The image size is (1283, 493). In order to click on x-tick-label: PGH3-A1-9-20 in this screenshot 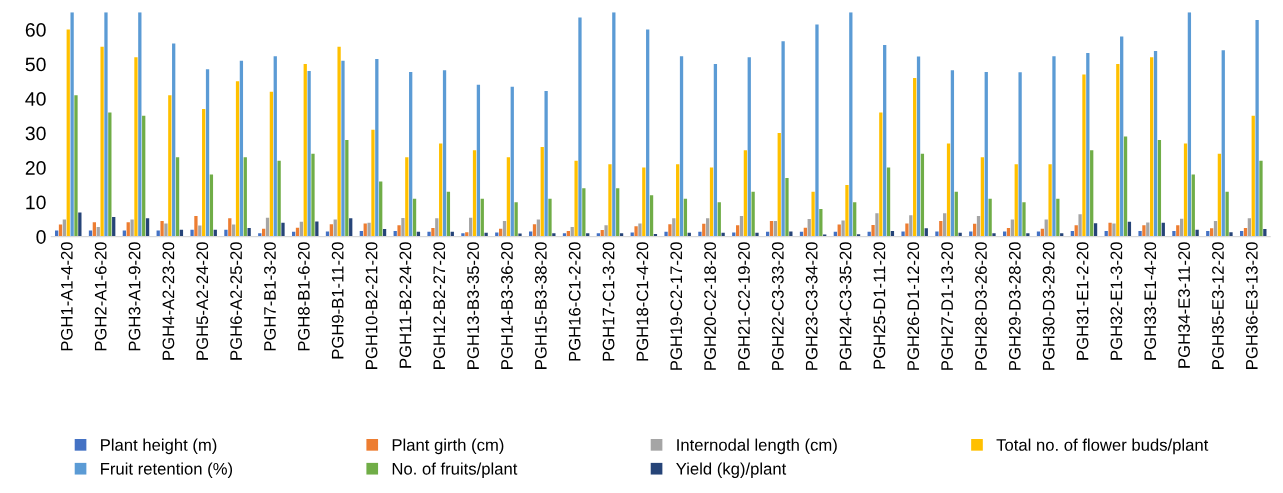, I will do `click(134, 296)`.